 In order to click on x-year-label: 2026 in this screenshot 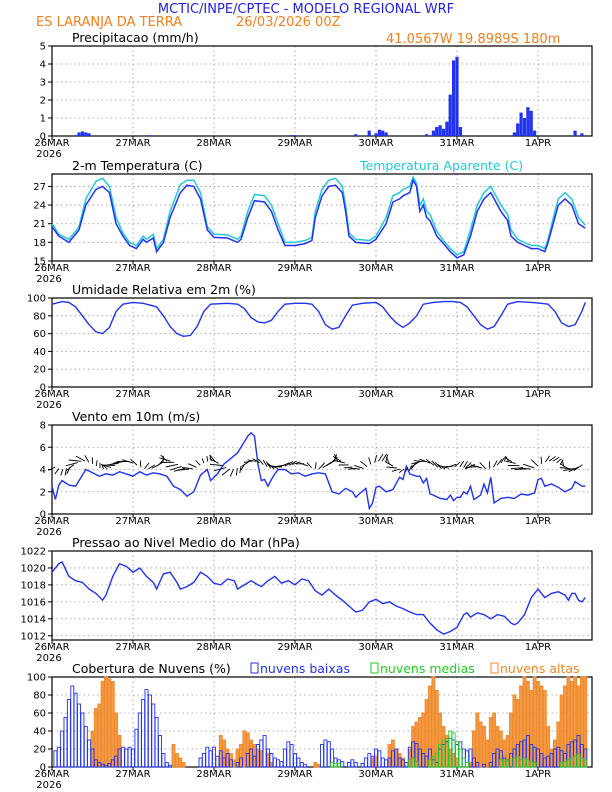, I will do `click(48, 405)`.